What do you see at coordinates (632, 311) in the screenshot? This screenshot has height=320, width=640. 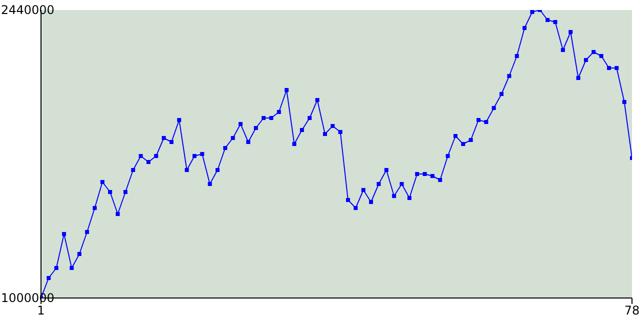 I see `x-tick-label: 78` at bounding box center [632, 311].